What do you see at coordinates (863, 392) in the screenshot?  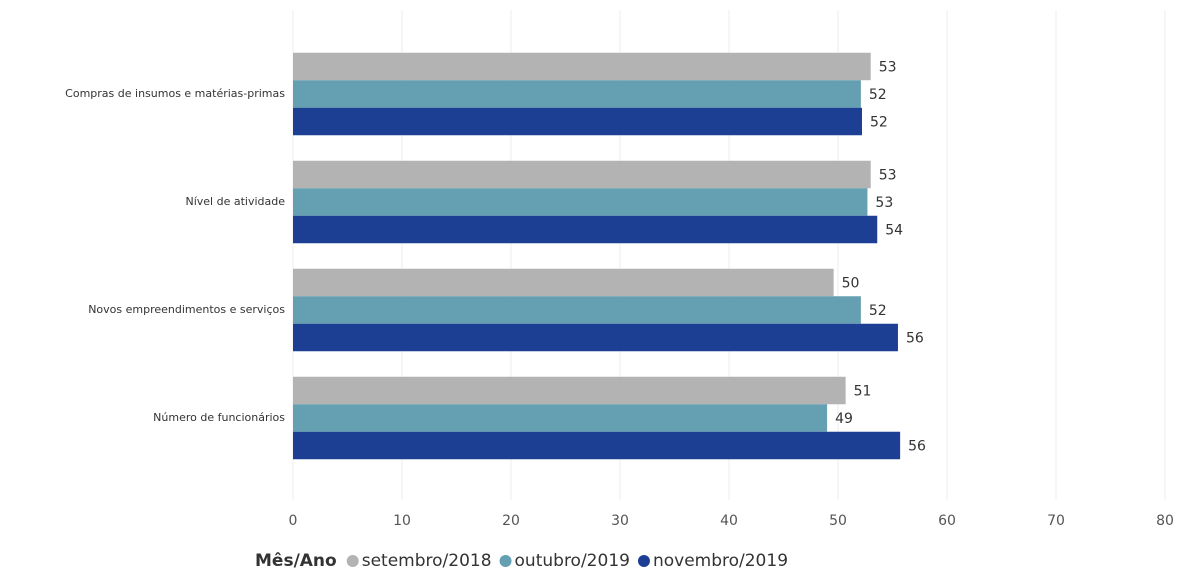 I see `value-label: 51` at bounding box center [863, 392].